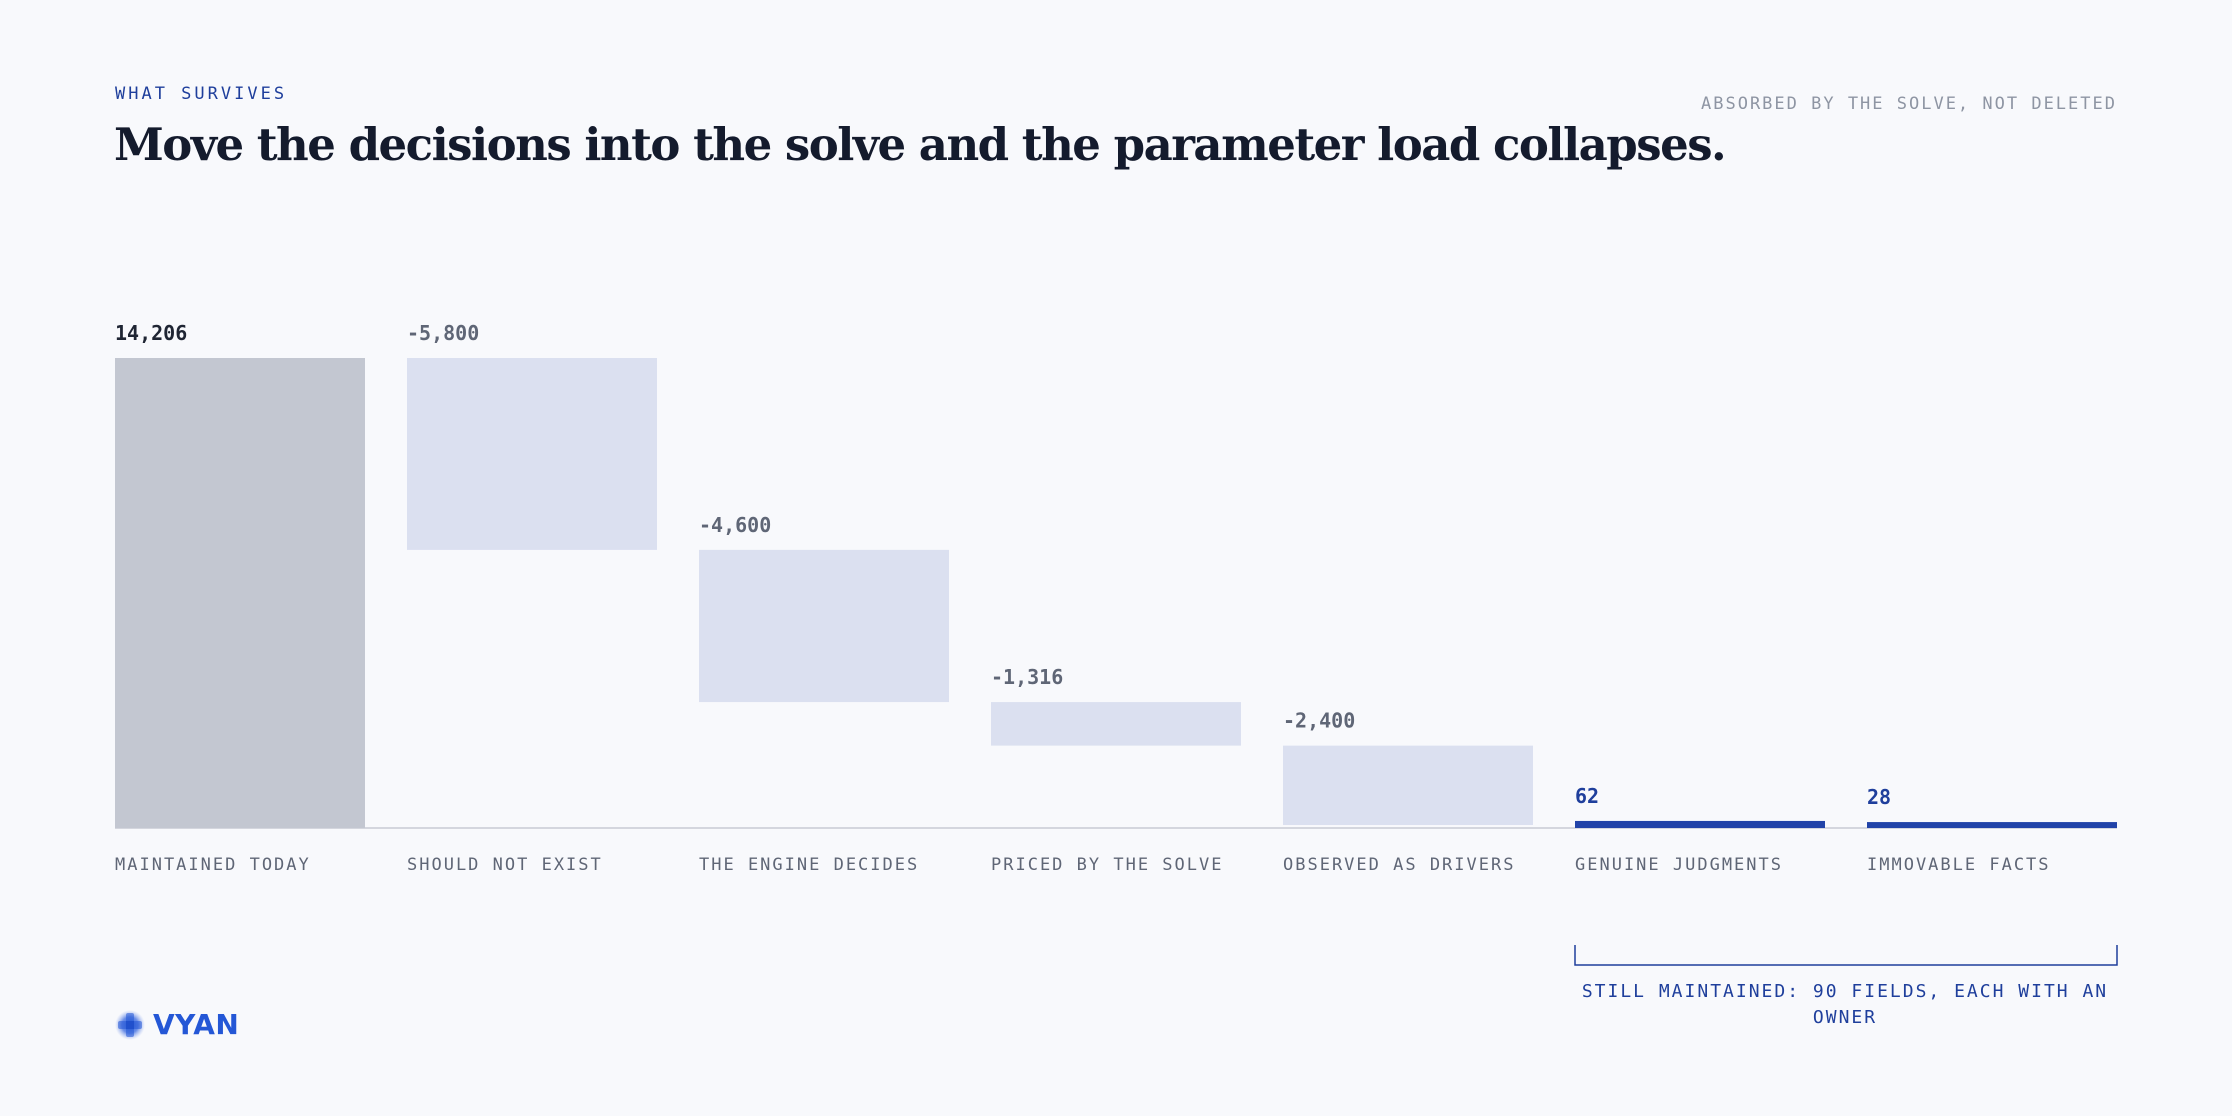 This screenshot has height=1116, width=2232. I want to click on category-label: PRICED BY THE SOLVE, so click(1107, 865).